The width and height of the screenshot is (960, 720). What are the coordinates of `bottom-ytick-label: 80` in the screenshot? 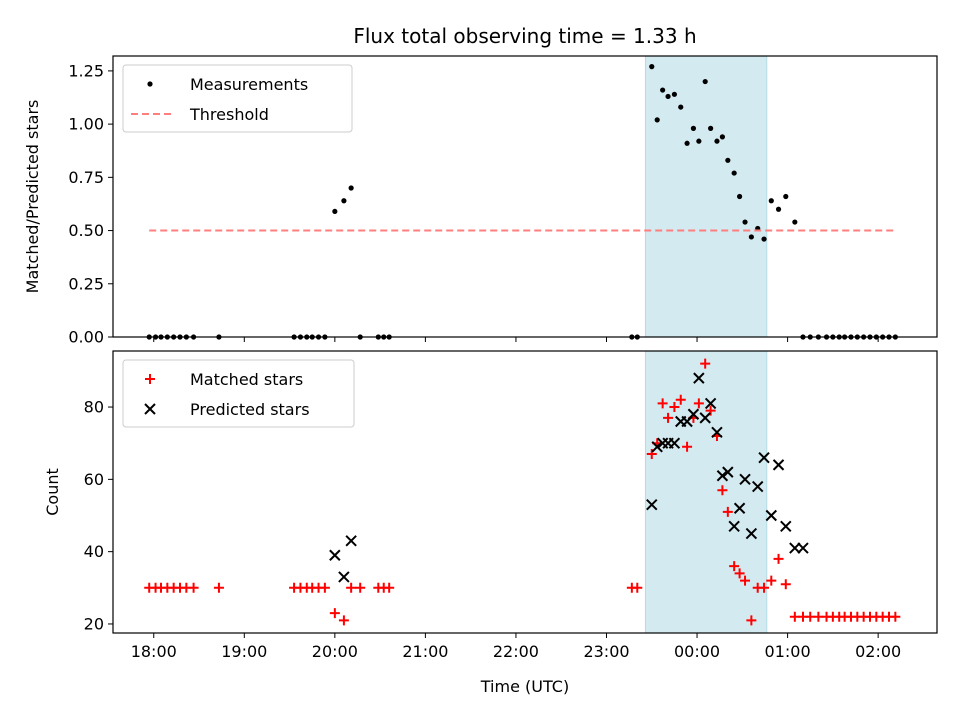 It's located at (94, 407).